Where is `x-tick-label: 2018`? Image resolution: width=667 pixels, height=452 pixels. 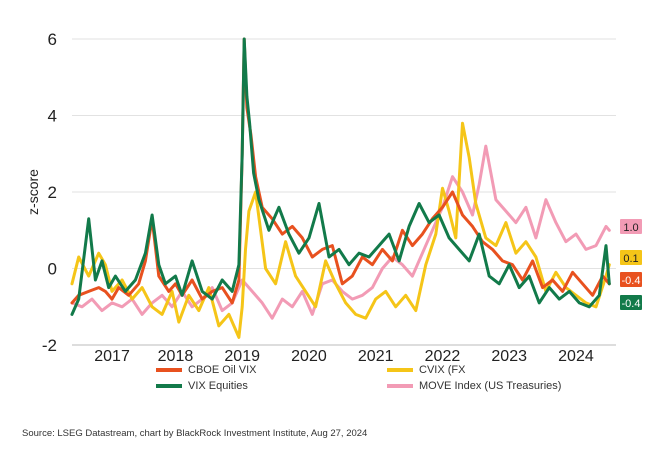
x-tick-label: 2018 is located at coordinates (176, 356).